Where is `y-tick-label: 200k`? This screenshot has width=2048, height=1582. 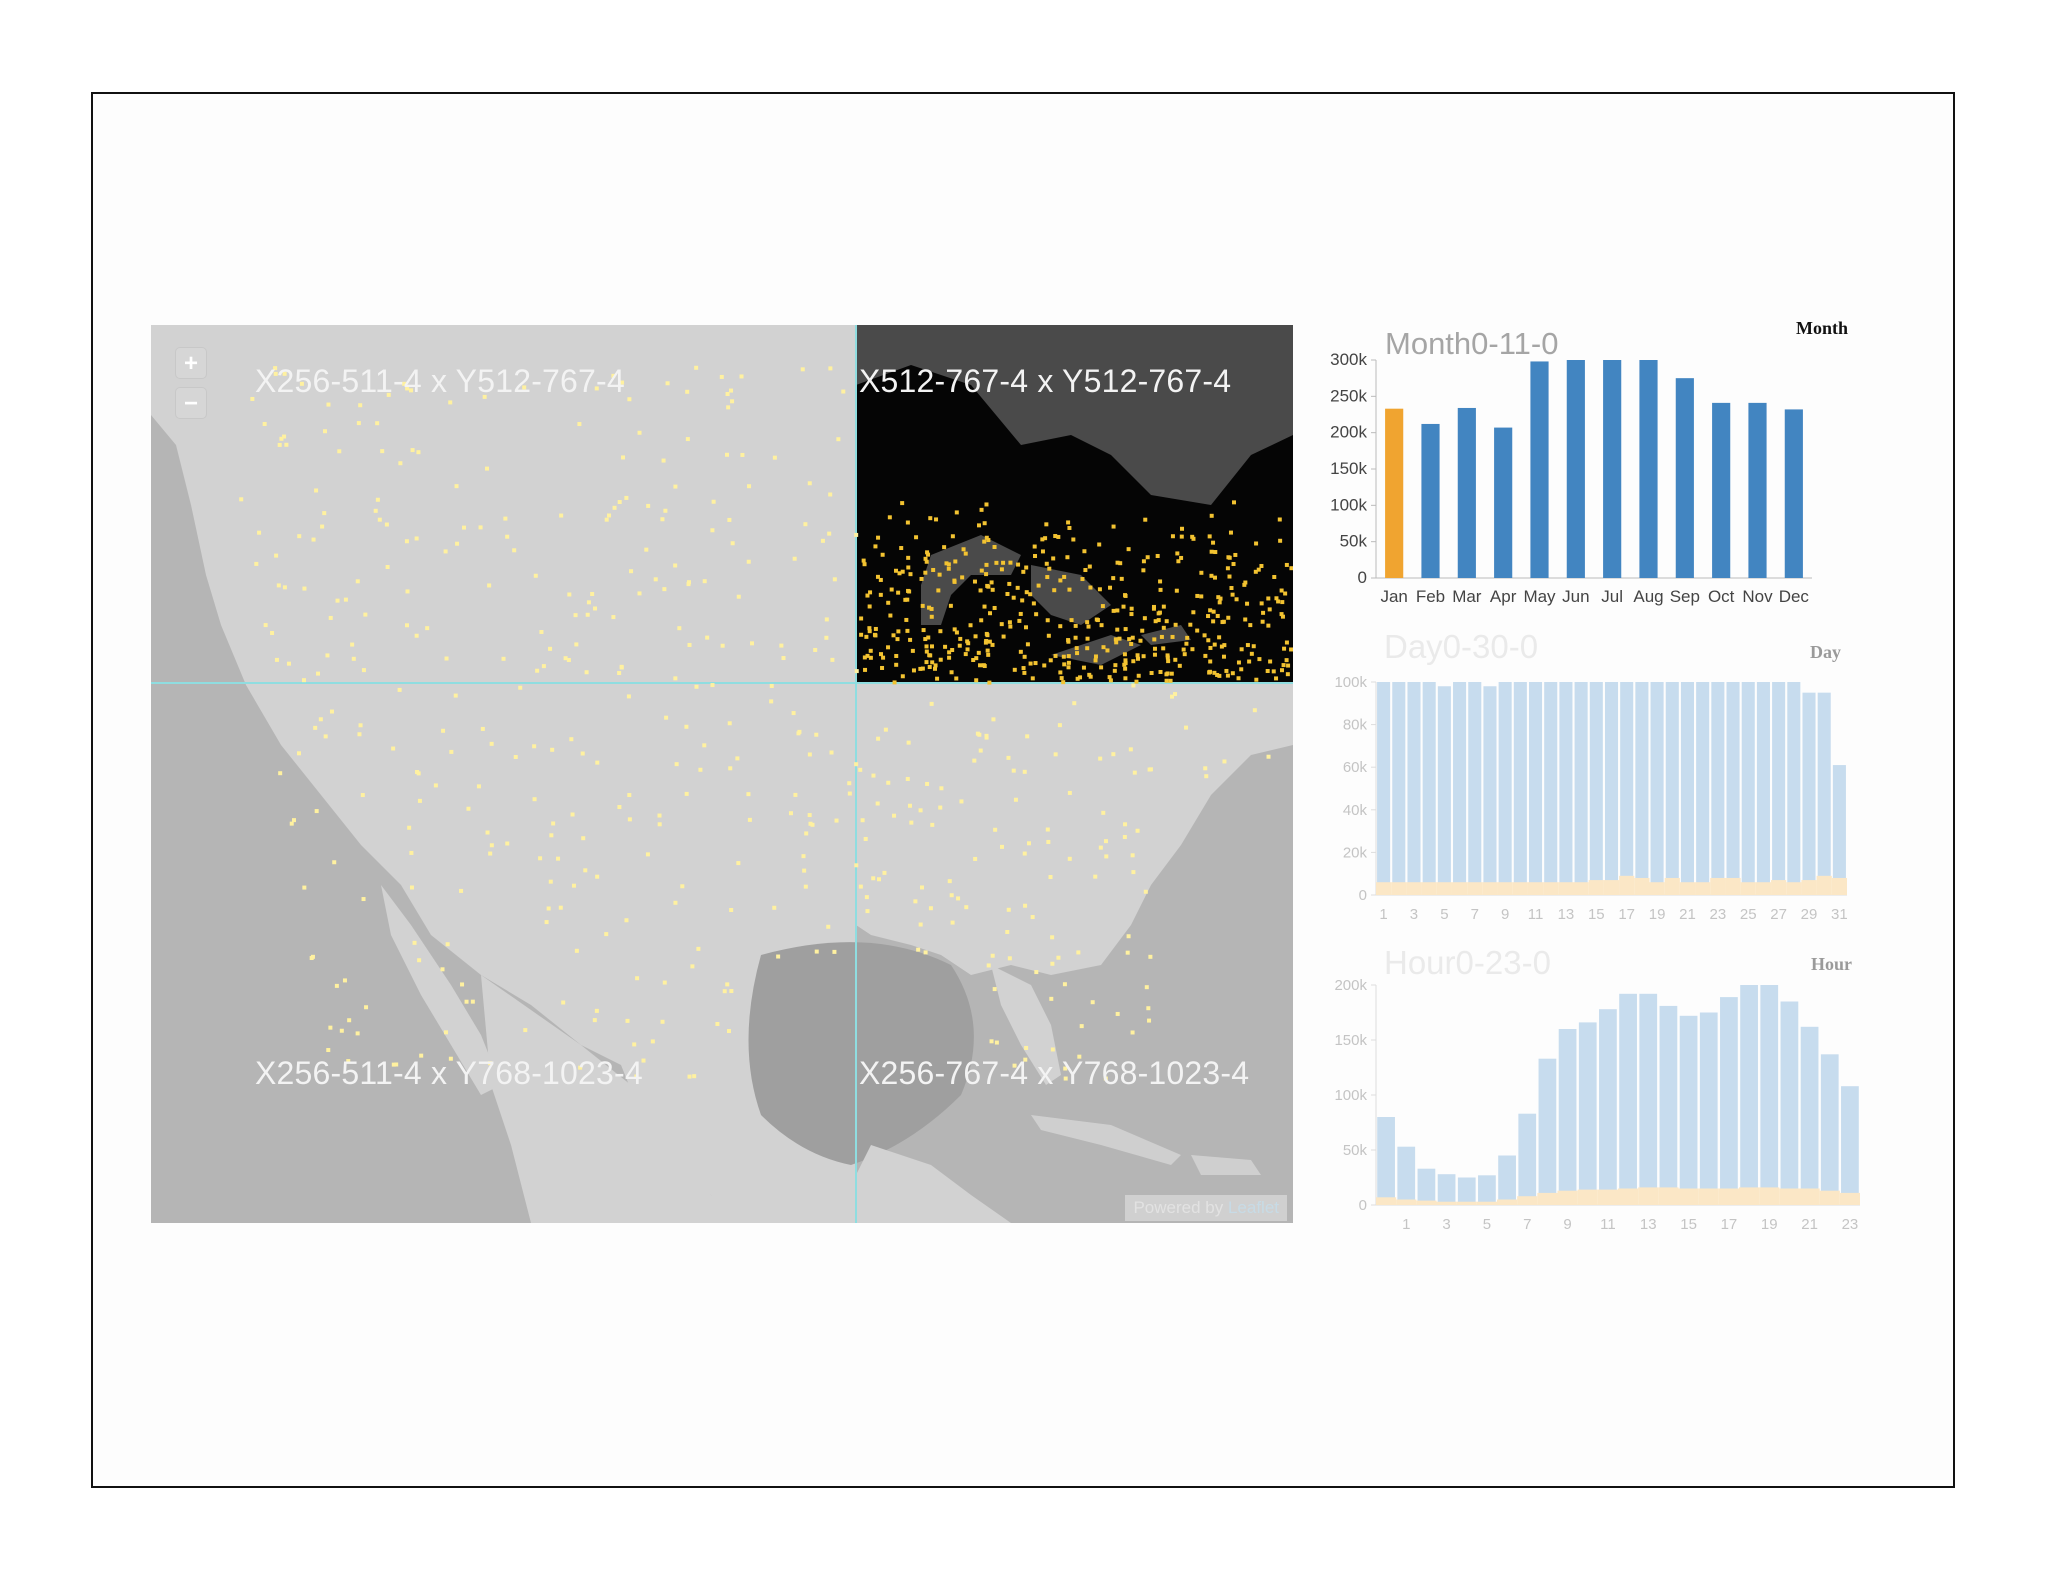 y-tick-label: 200k is located at coordinates (1350, 985).